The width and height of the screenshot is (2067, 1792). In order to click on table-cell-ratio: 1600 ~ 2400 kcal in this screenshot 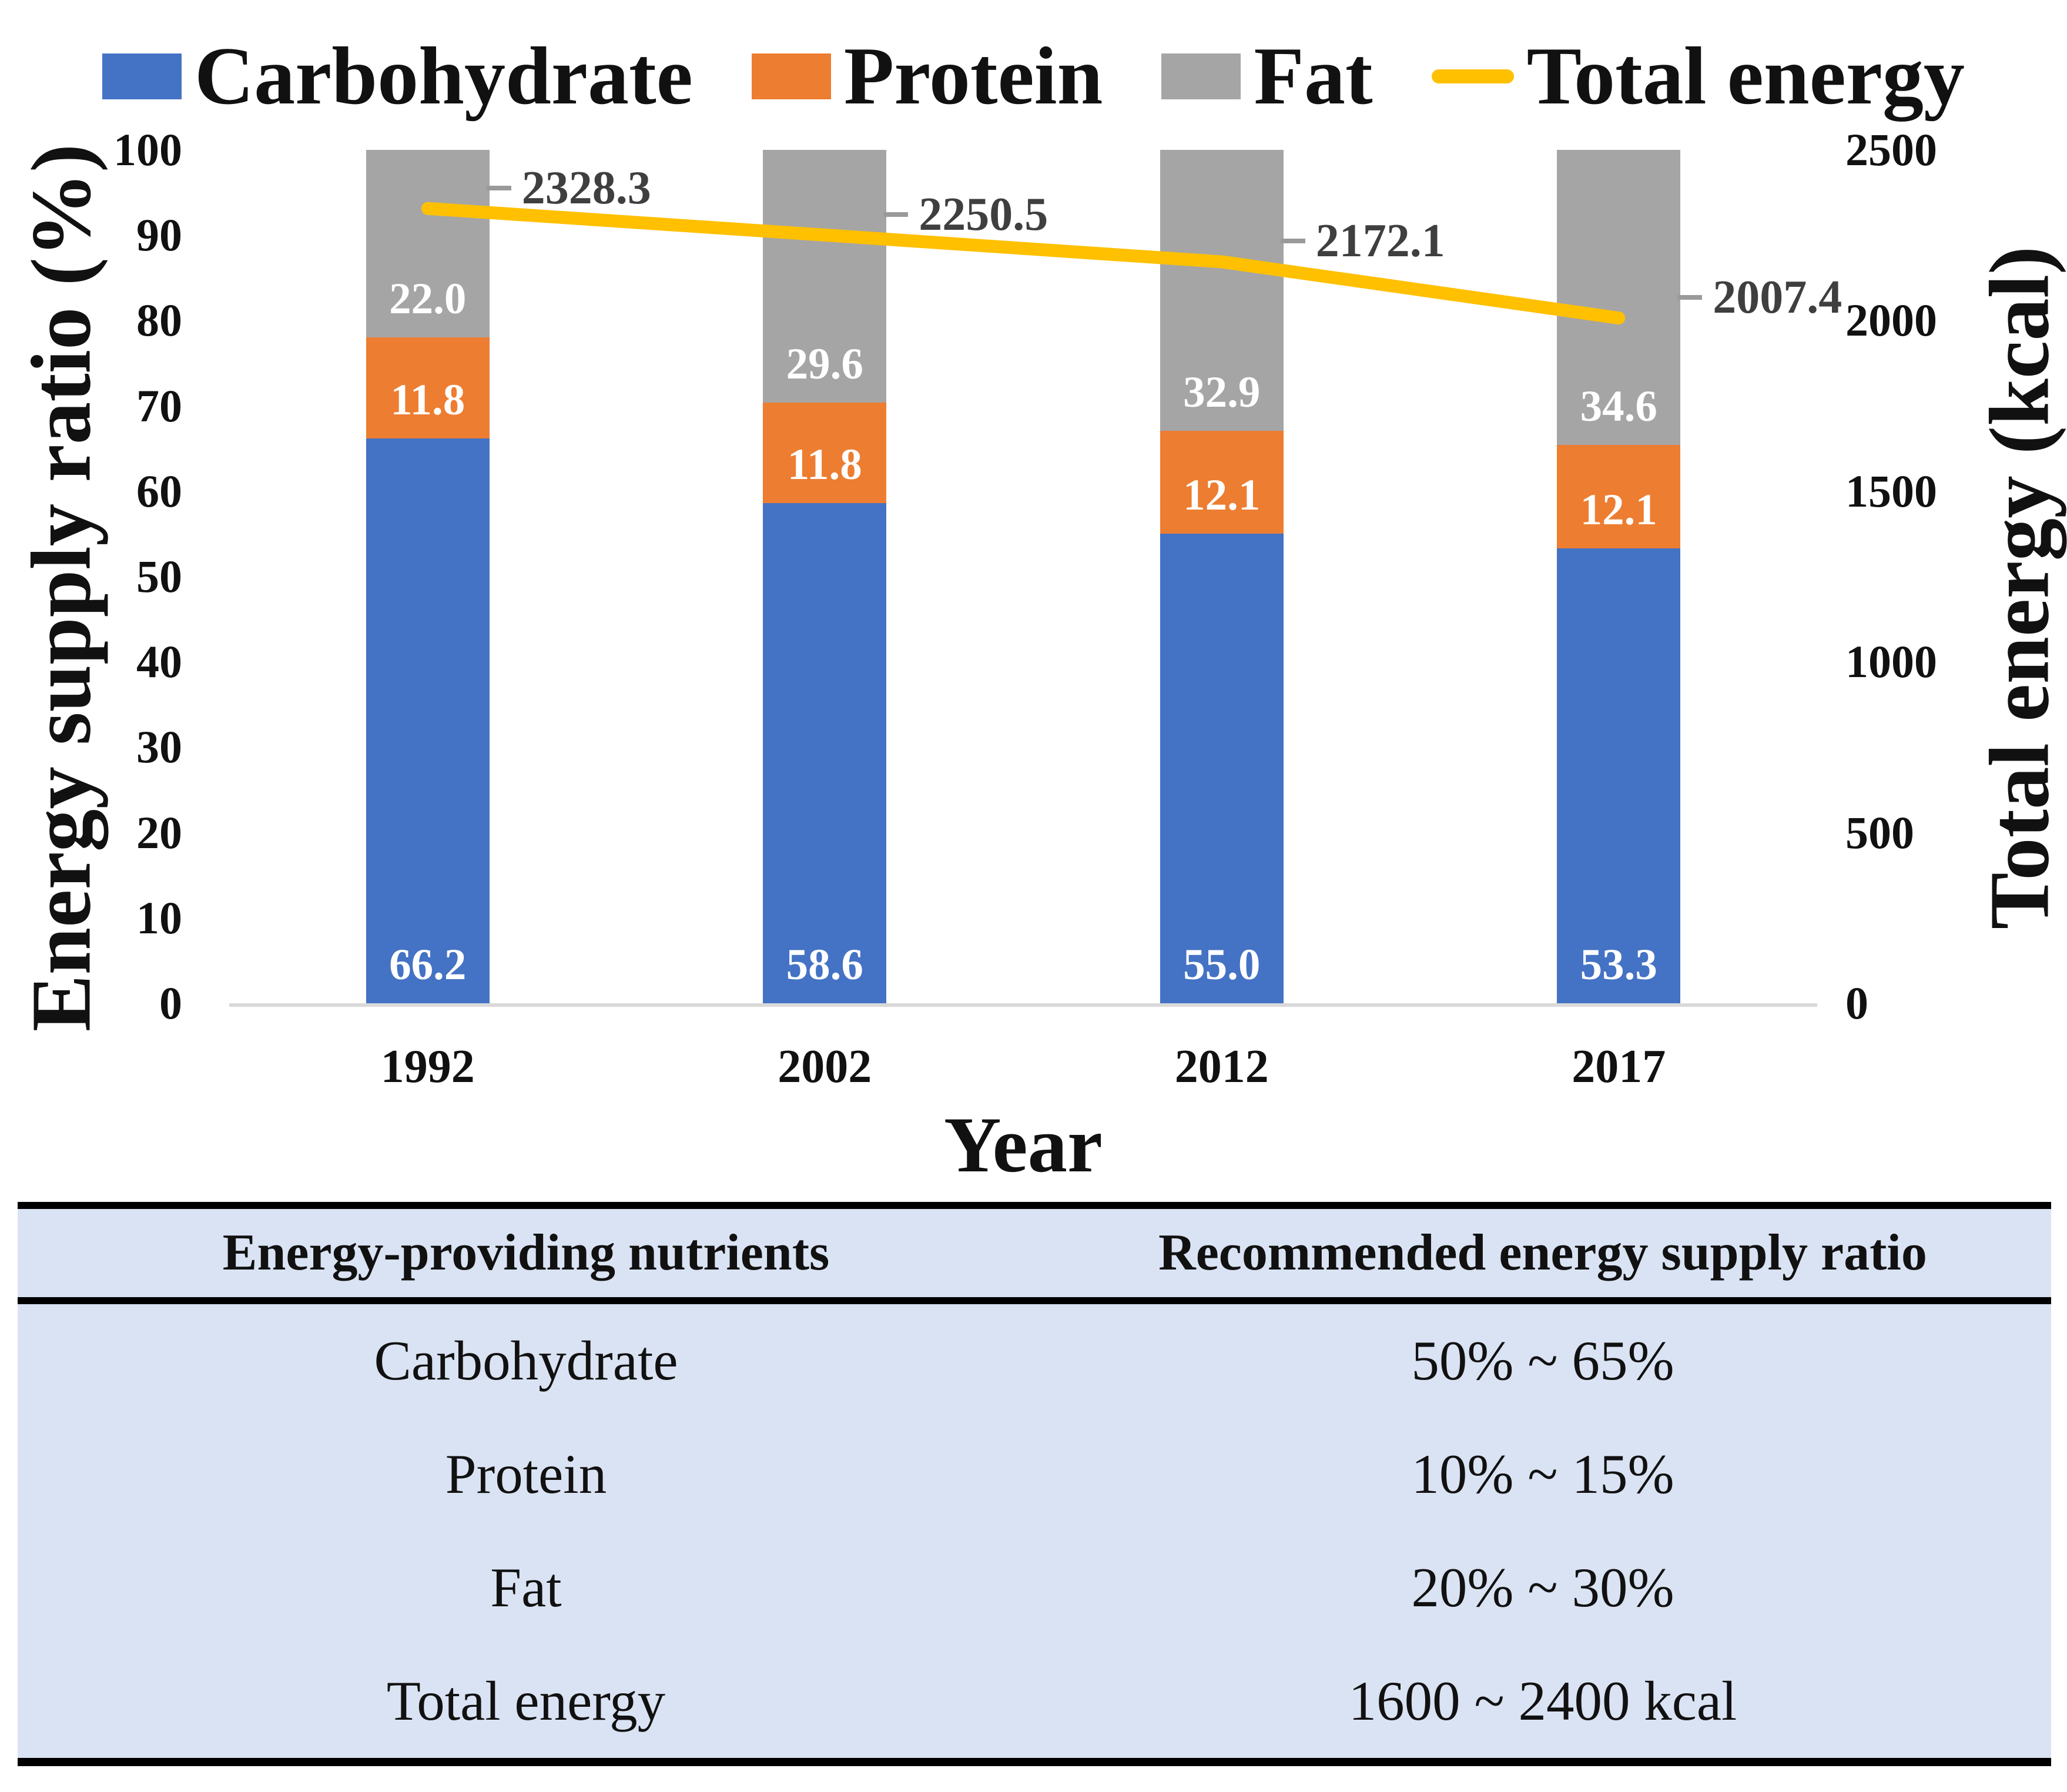, I will do `click(1542, 1701)`.